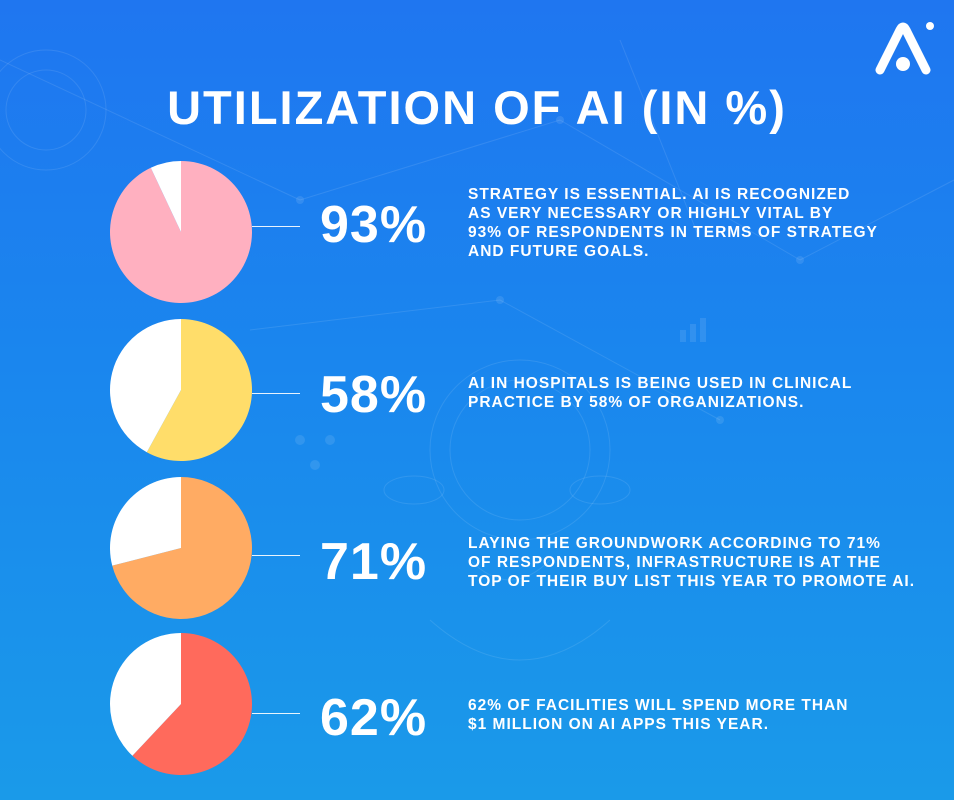  Describe the element at coordinates (674, 562) in the screenshot. I see `description-line: OF RESPONDENTS, INFRASTRUCTURE IS AT THE` at that location.